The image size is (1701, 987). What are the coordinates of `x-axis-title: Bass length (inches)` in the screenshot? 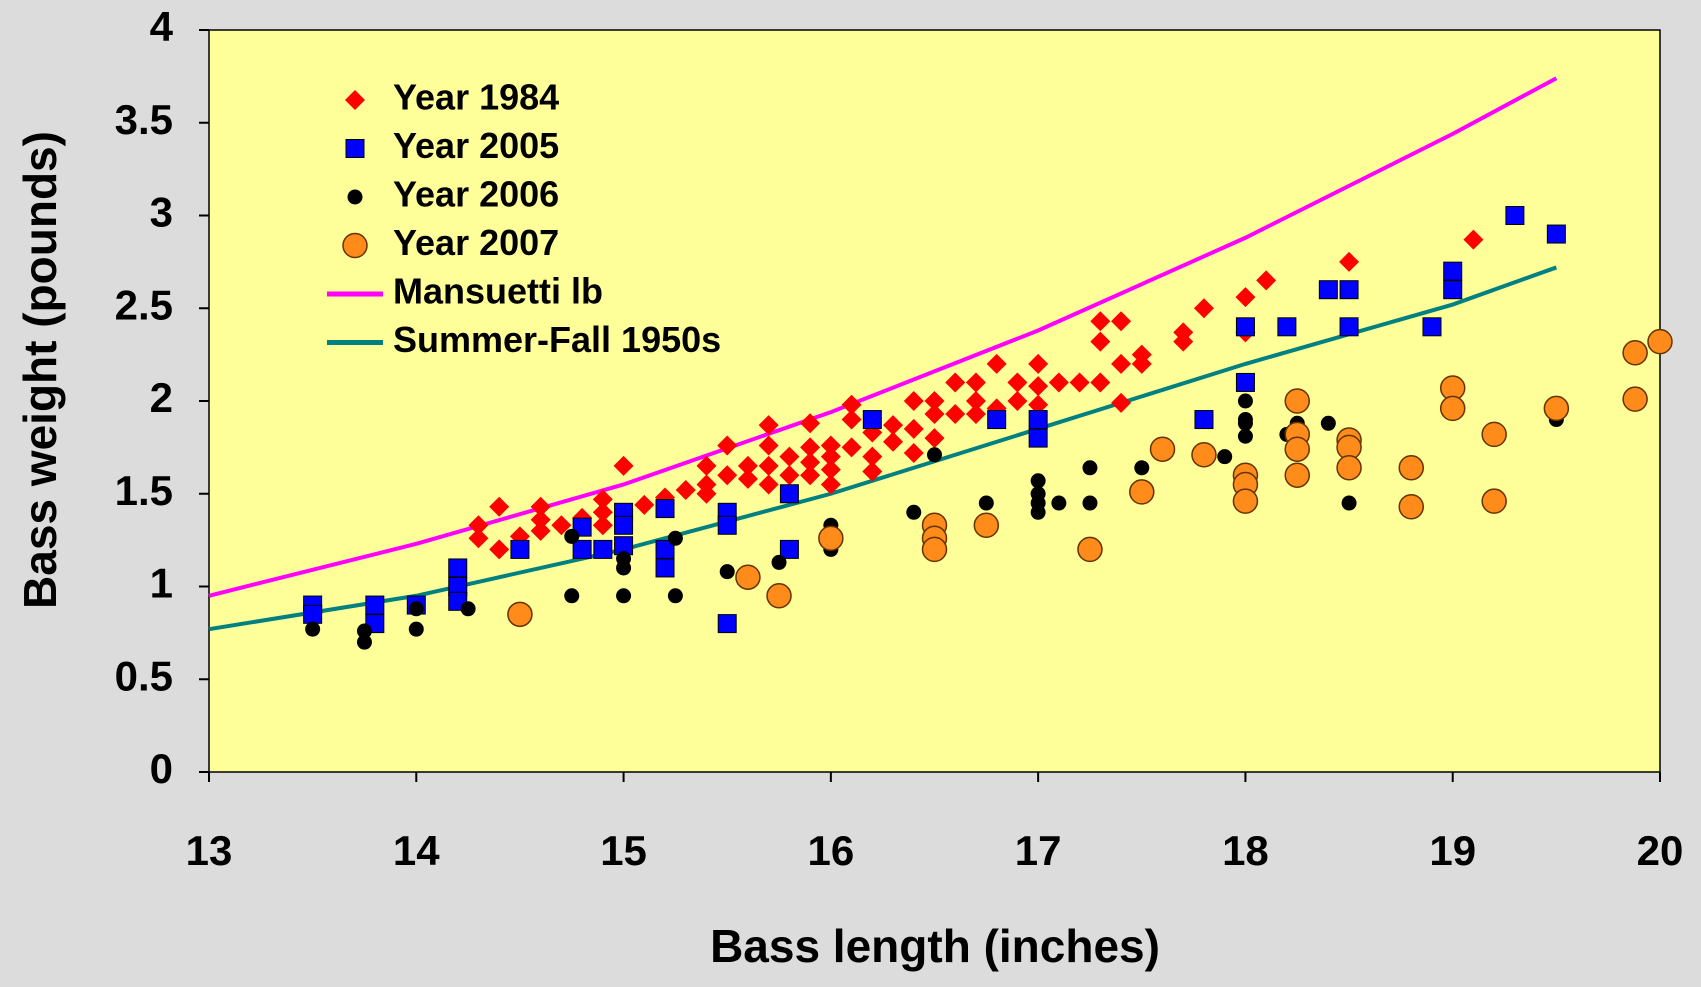 It's located at (935, 946).